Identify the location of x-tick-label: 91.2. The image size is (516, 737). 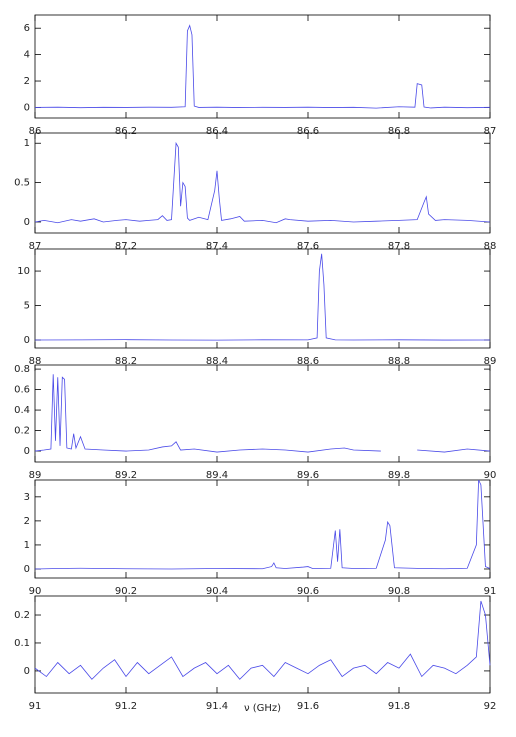
(126, 706).